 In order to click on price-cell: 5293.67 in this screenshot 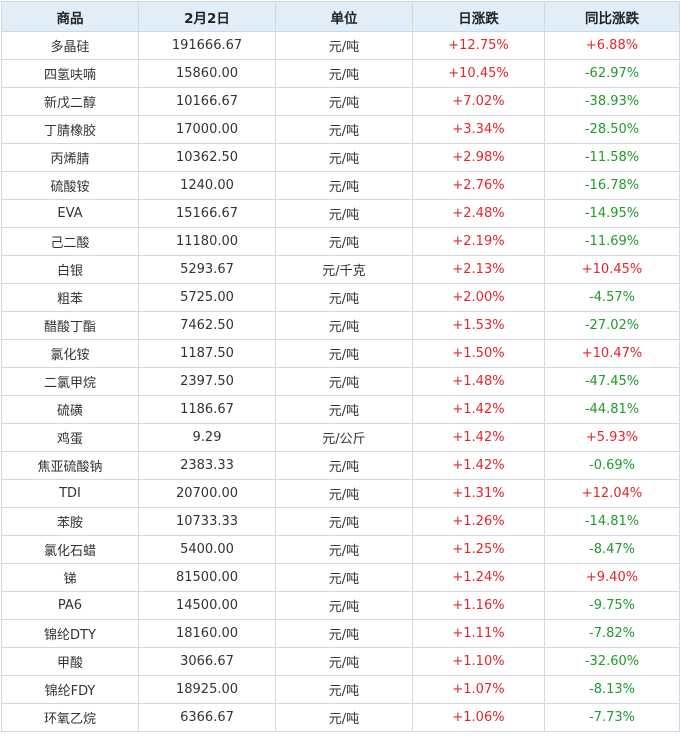, I will do `click(207, 269)`.